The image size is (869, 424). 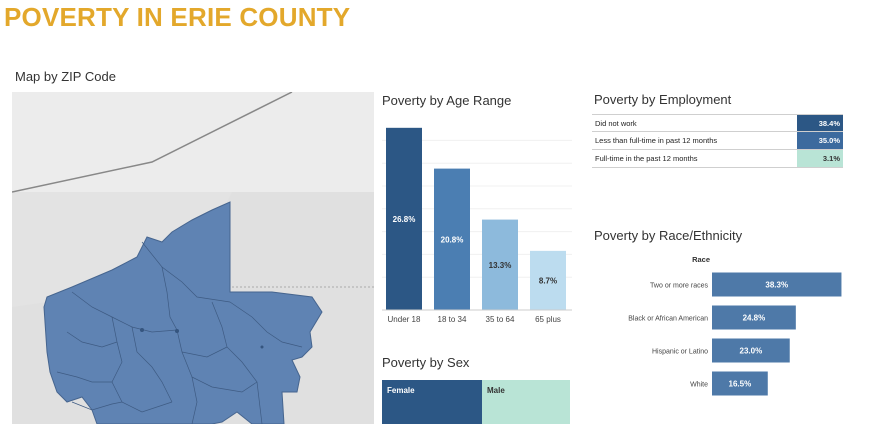 I want to click on state-border-line, so click(x=152, y=142).